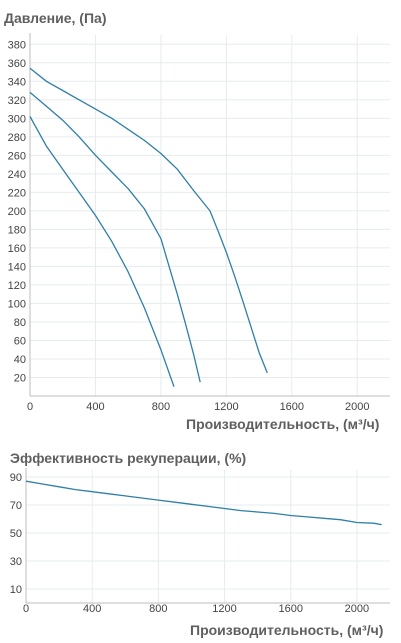 This screenshot has width=401, height=643. I want to click on pressure-y-tick-180: 180, so click(17, 230).